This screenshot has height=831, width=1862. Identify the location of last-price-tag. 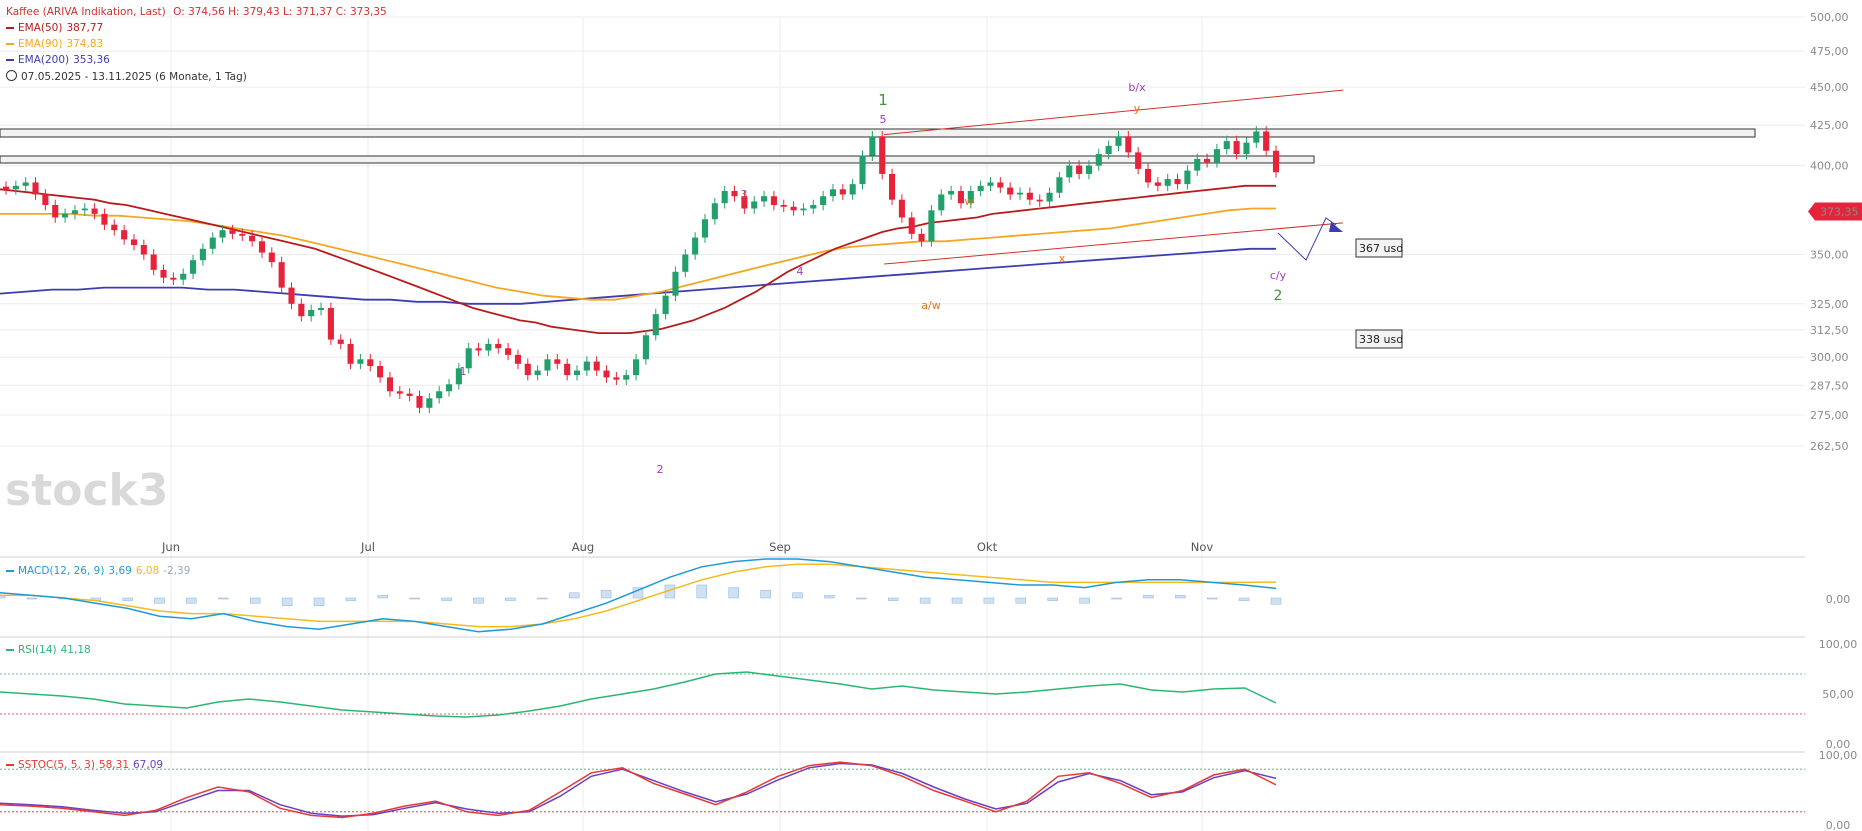
(1835, 211).